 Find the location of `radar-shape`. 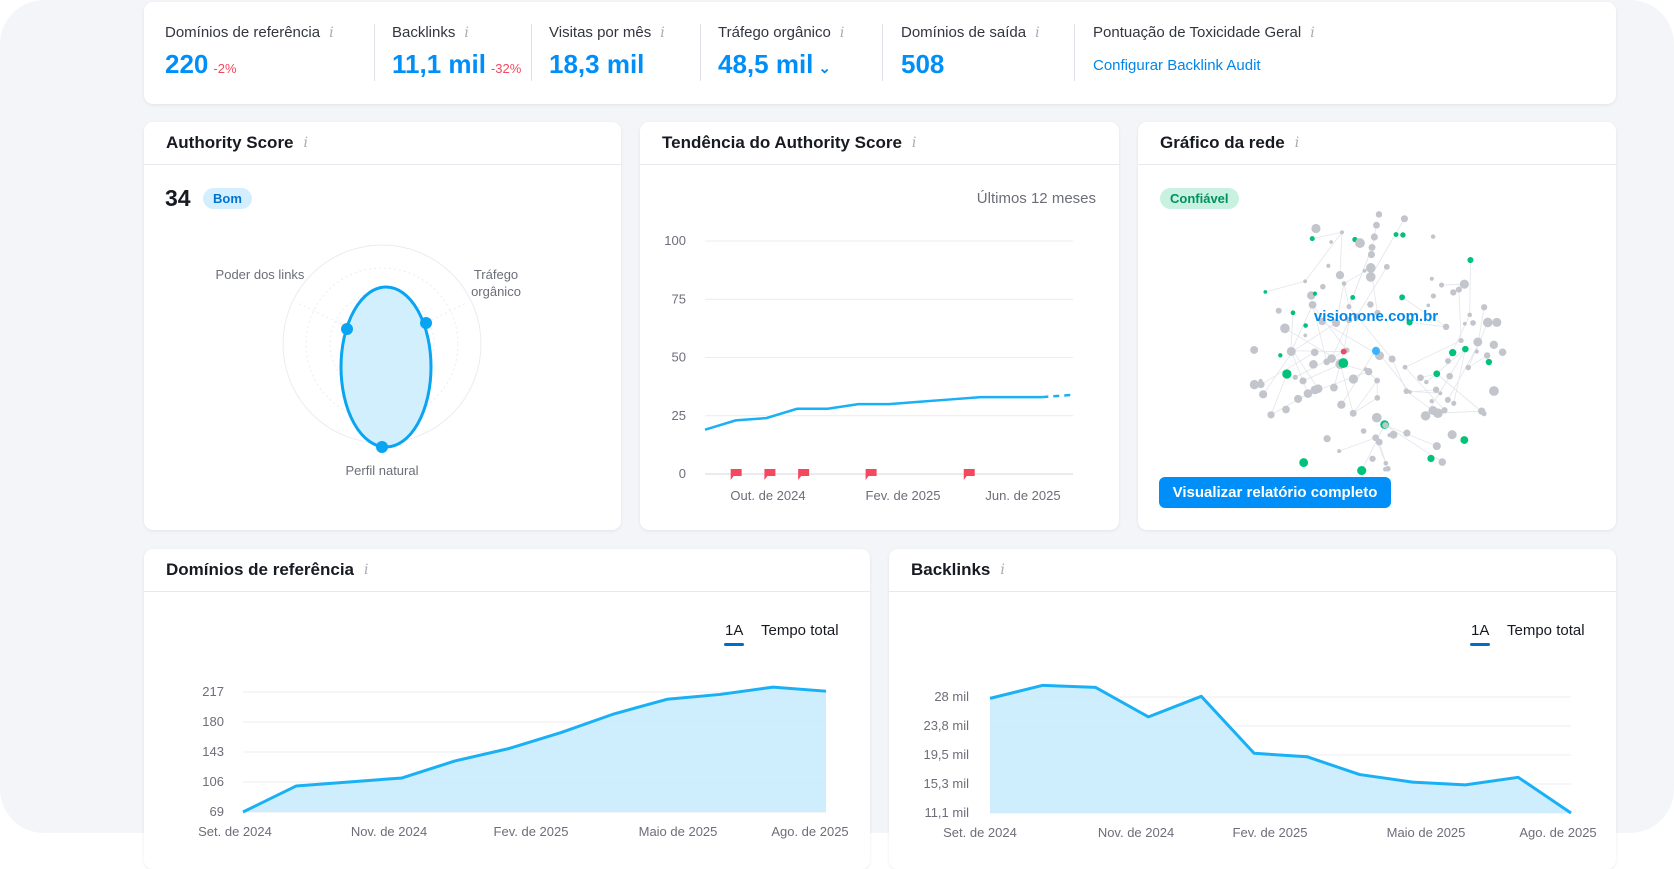

radar-shape is located at coordinates (386, 367).